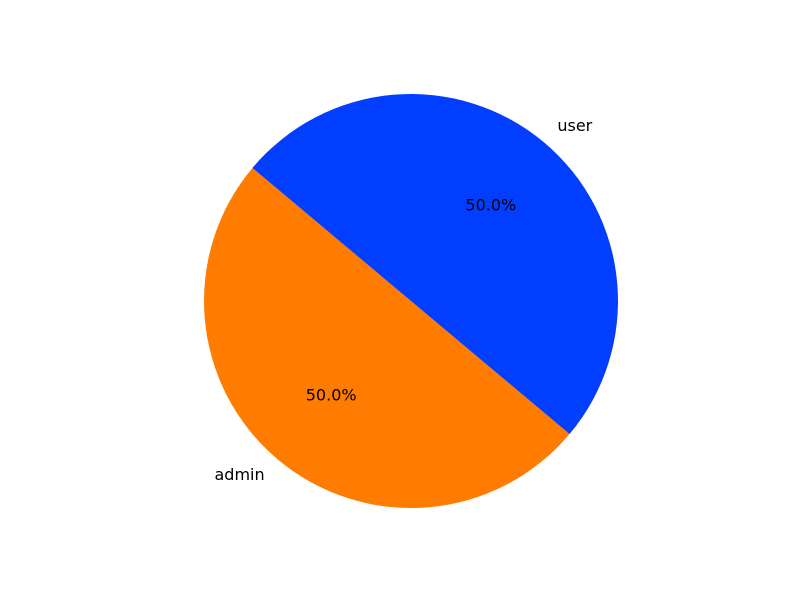 The height and width of the screenshot is (605, 800). I want to click on slice-percent-user: 50.0%, so click(490, 204).